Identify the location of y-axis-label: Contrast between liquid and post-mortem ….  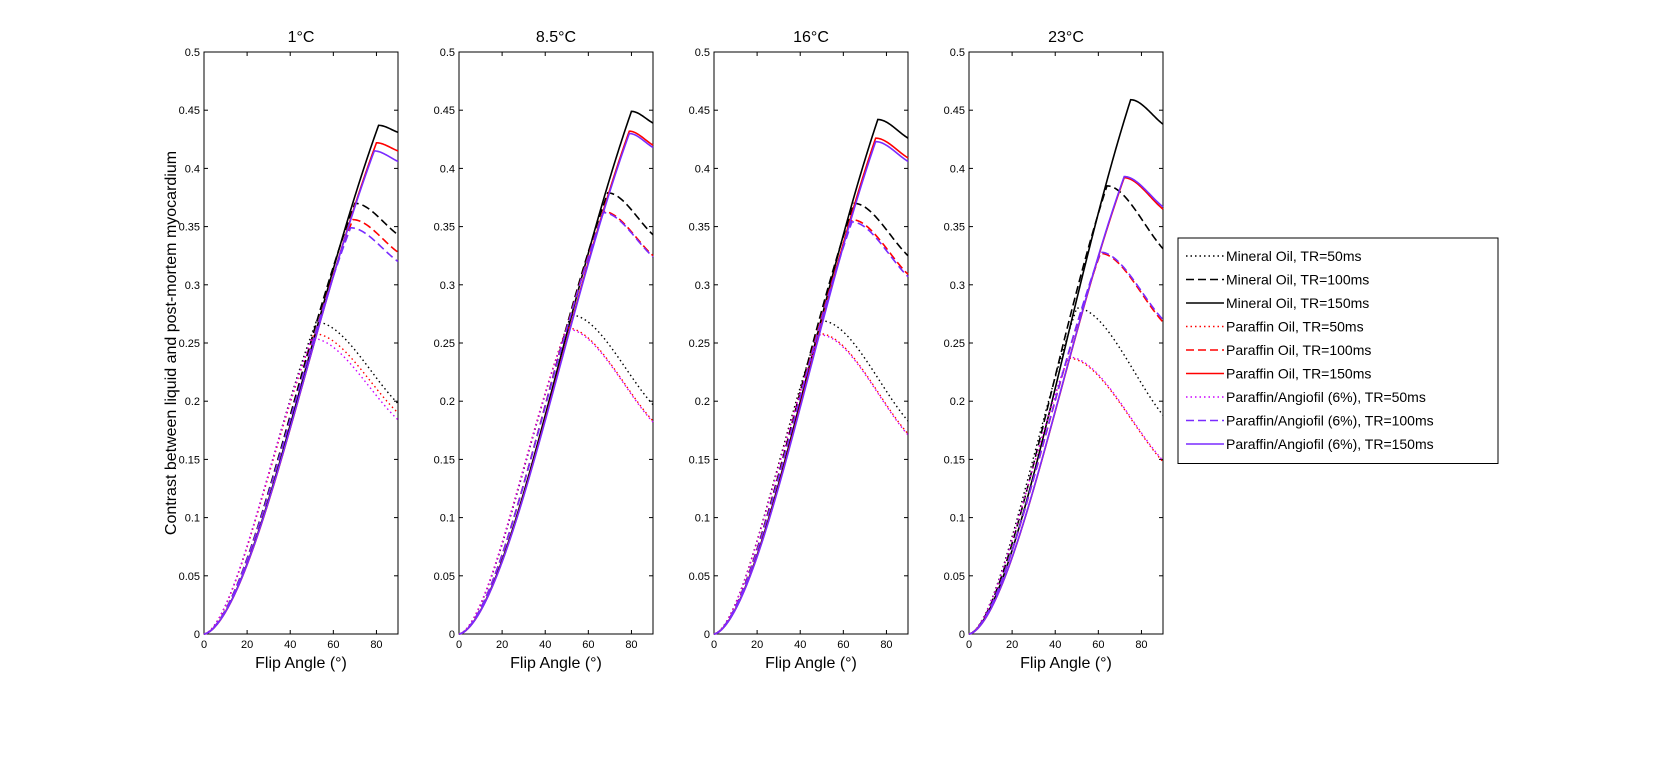
(171, 343).